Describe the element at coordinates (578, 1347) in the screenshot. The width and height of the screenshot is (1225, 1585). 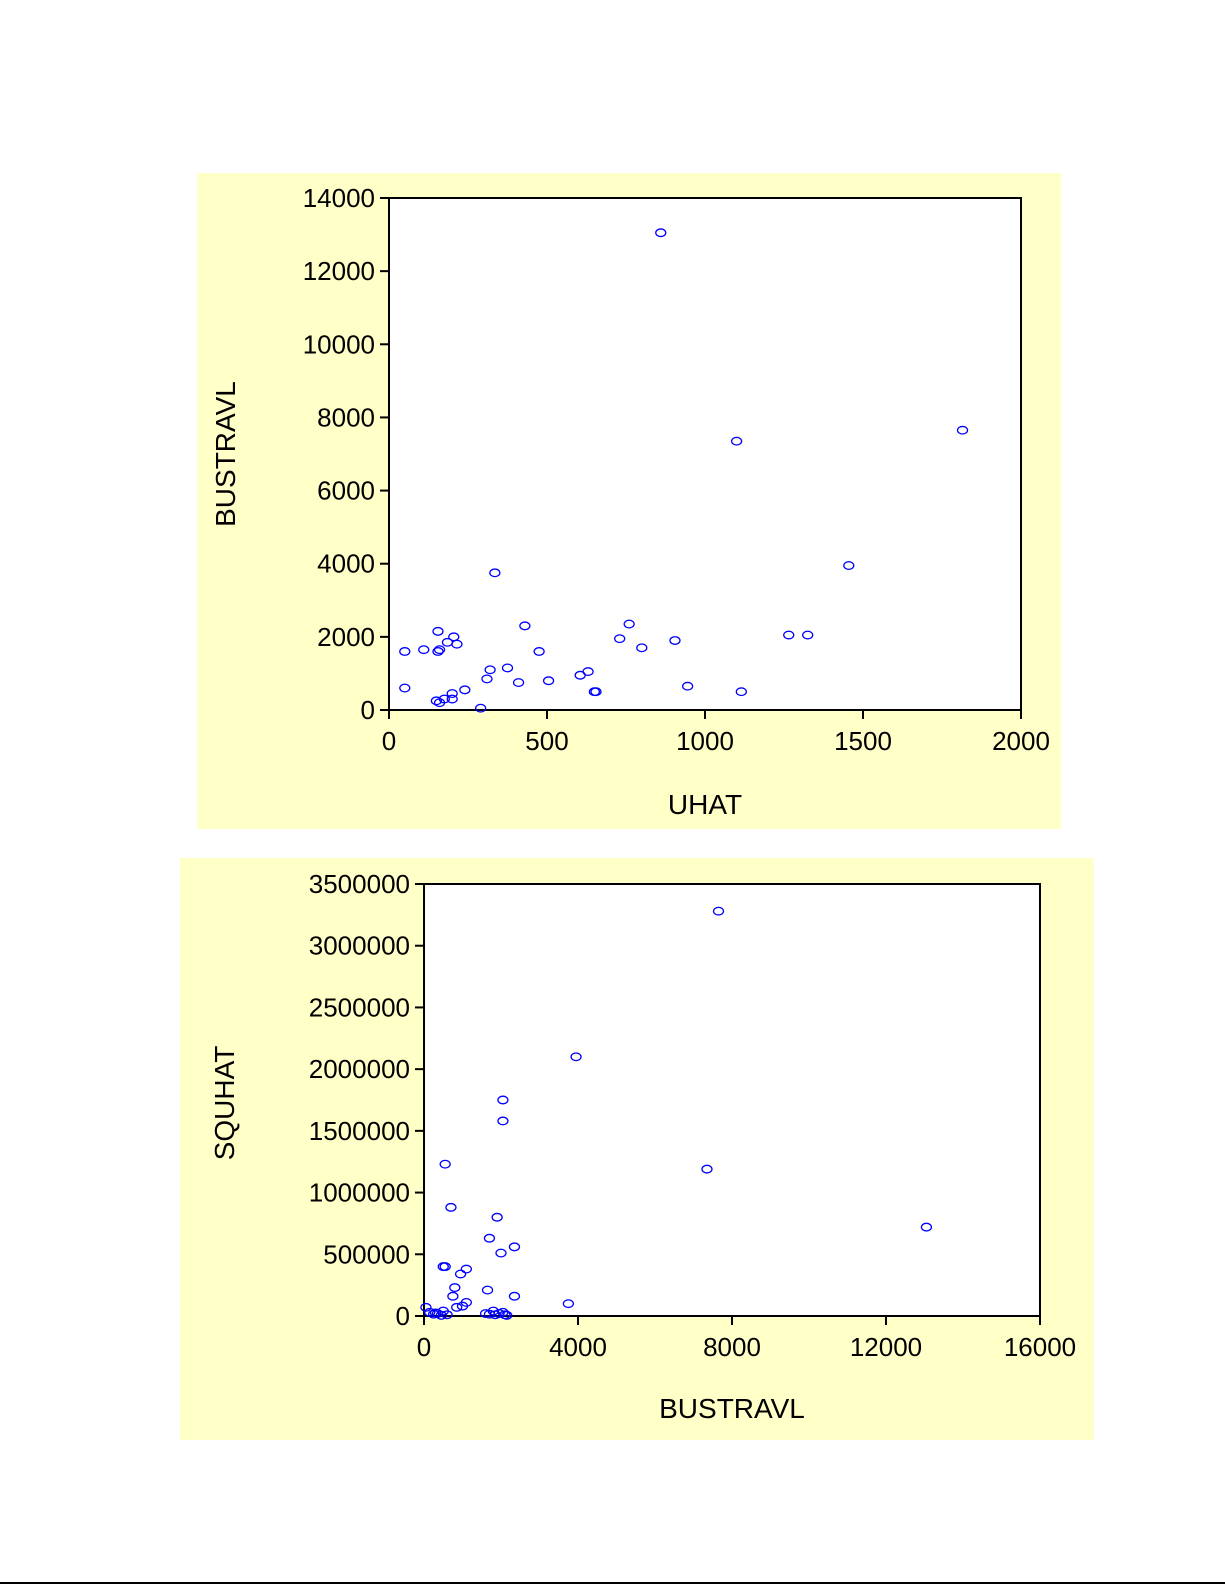
I see `x-tick-label: 4000` at that location.